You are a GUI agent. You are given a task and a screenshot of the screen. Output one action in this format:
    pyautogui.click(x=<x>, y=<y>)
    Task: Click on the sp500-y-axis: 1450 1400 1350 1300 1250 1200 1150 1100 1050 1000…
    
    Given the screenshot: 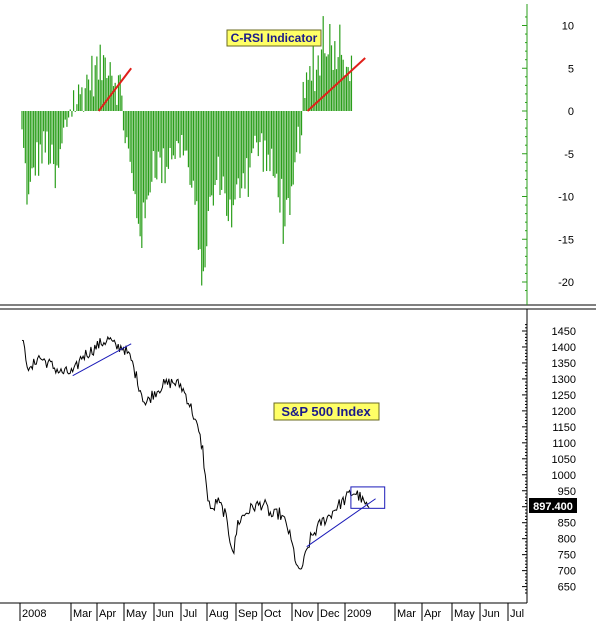 What is the action you would take?
    pyautogui.click(x=549, y=459)
    